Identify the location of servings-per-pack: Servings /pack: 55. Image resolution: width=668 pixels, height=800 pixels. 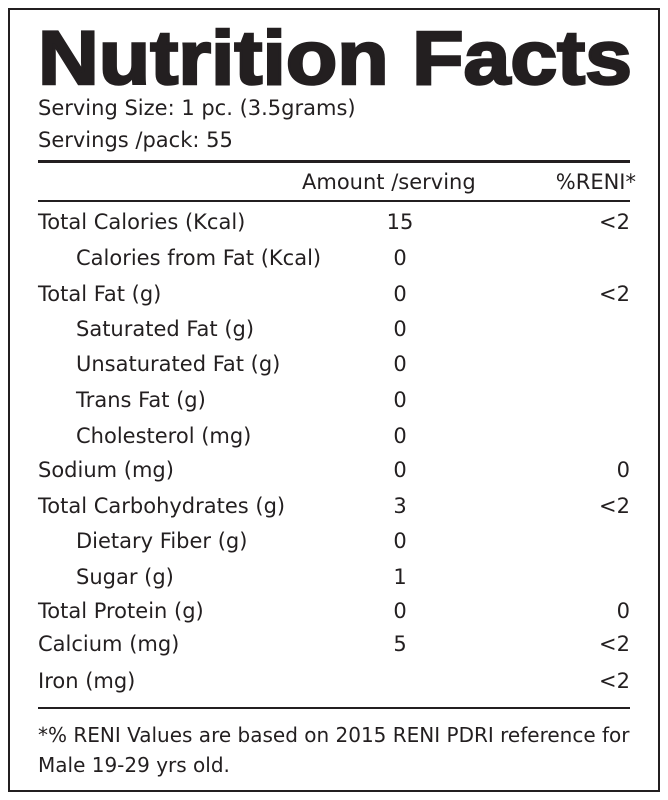
(135, 140).